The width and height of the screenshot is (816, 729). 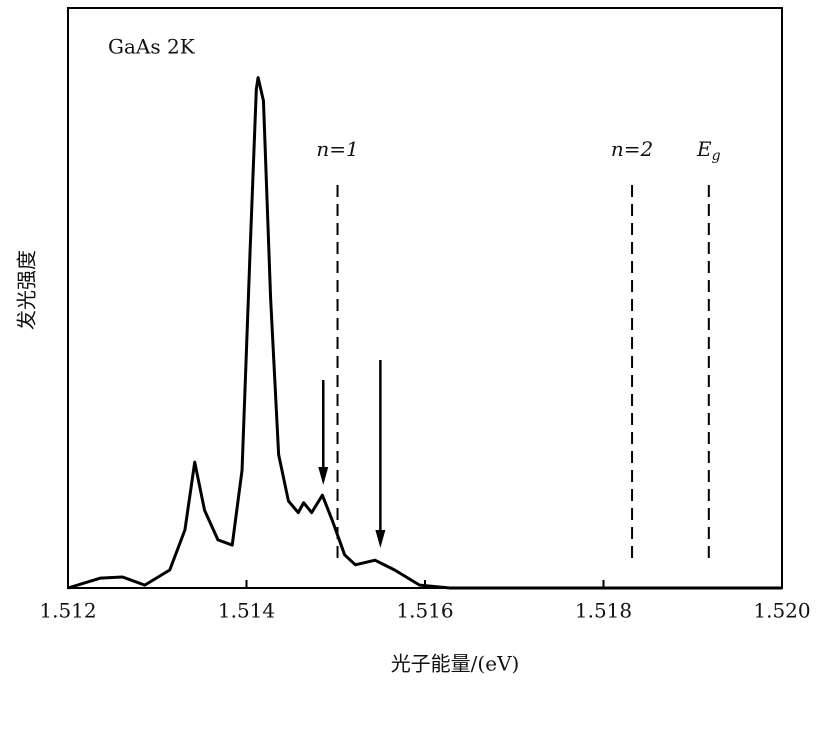 I want to click on x-tick-label: 1.516, so click(x=424, y=611).